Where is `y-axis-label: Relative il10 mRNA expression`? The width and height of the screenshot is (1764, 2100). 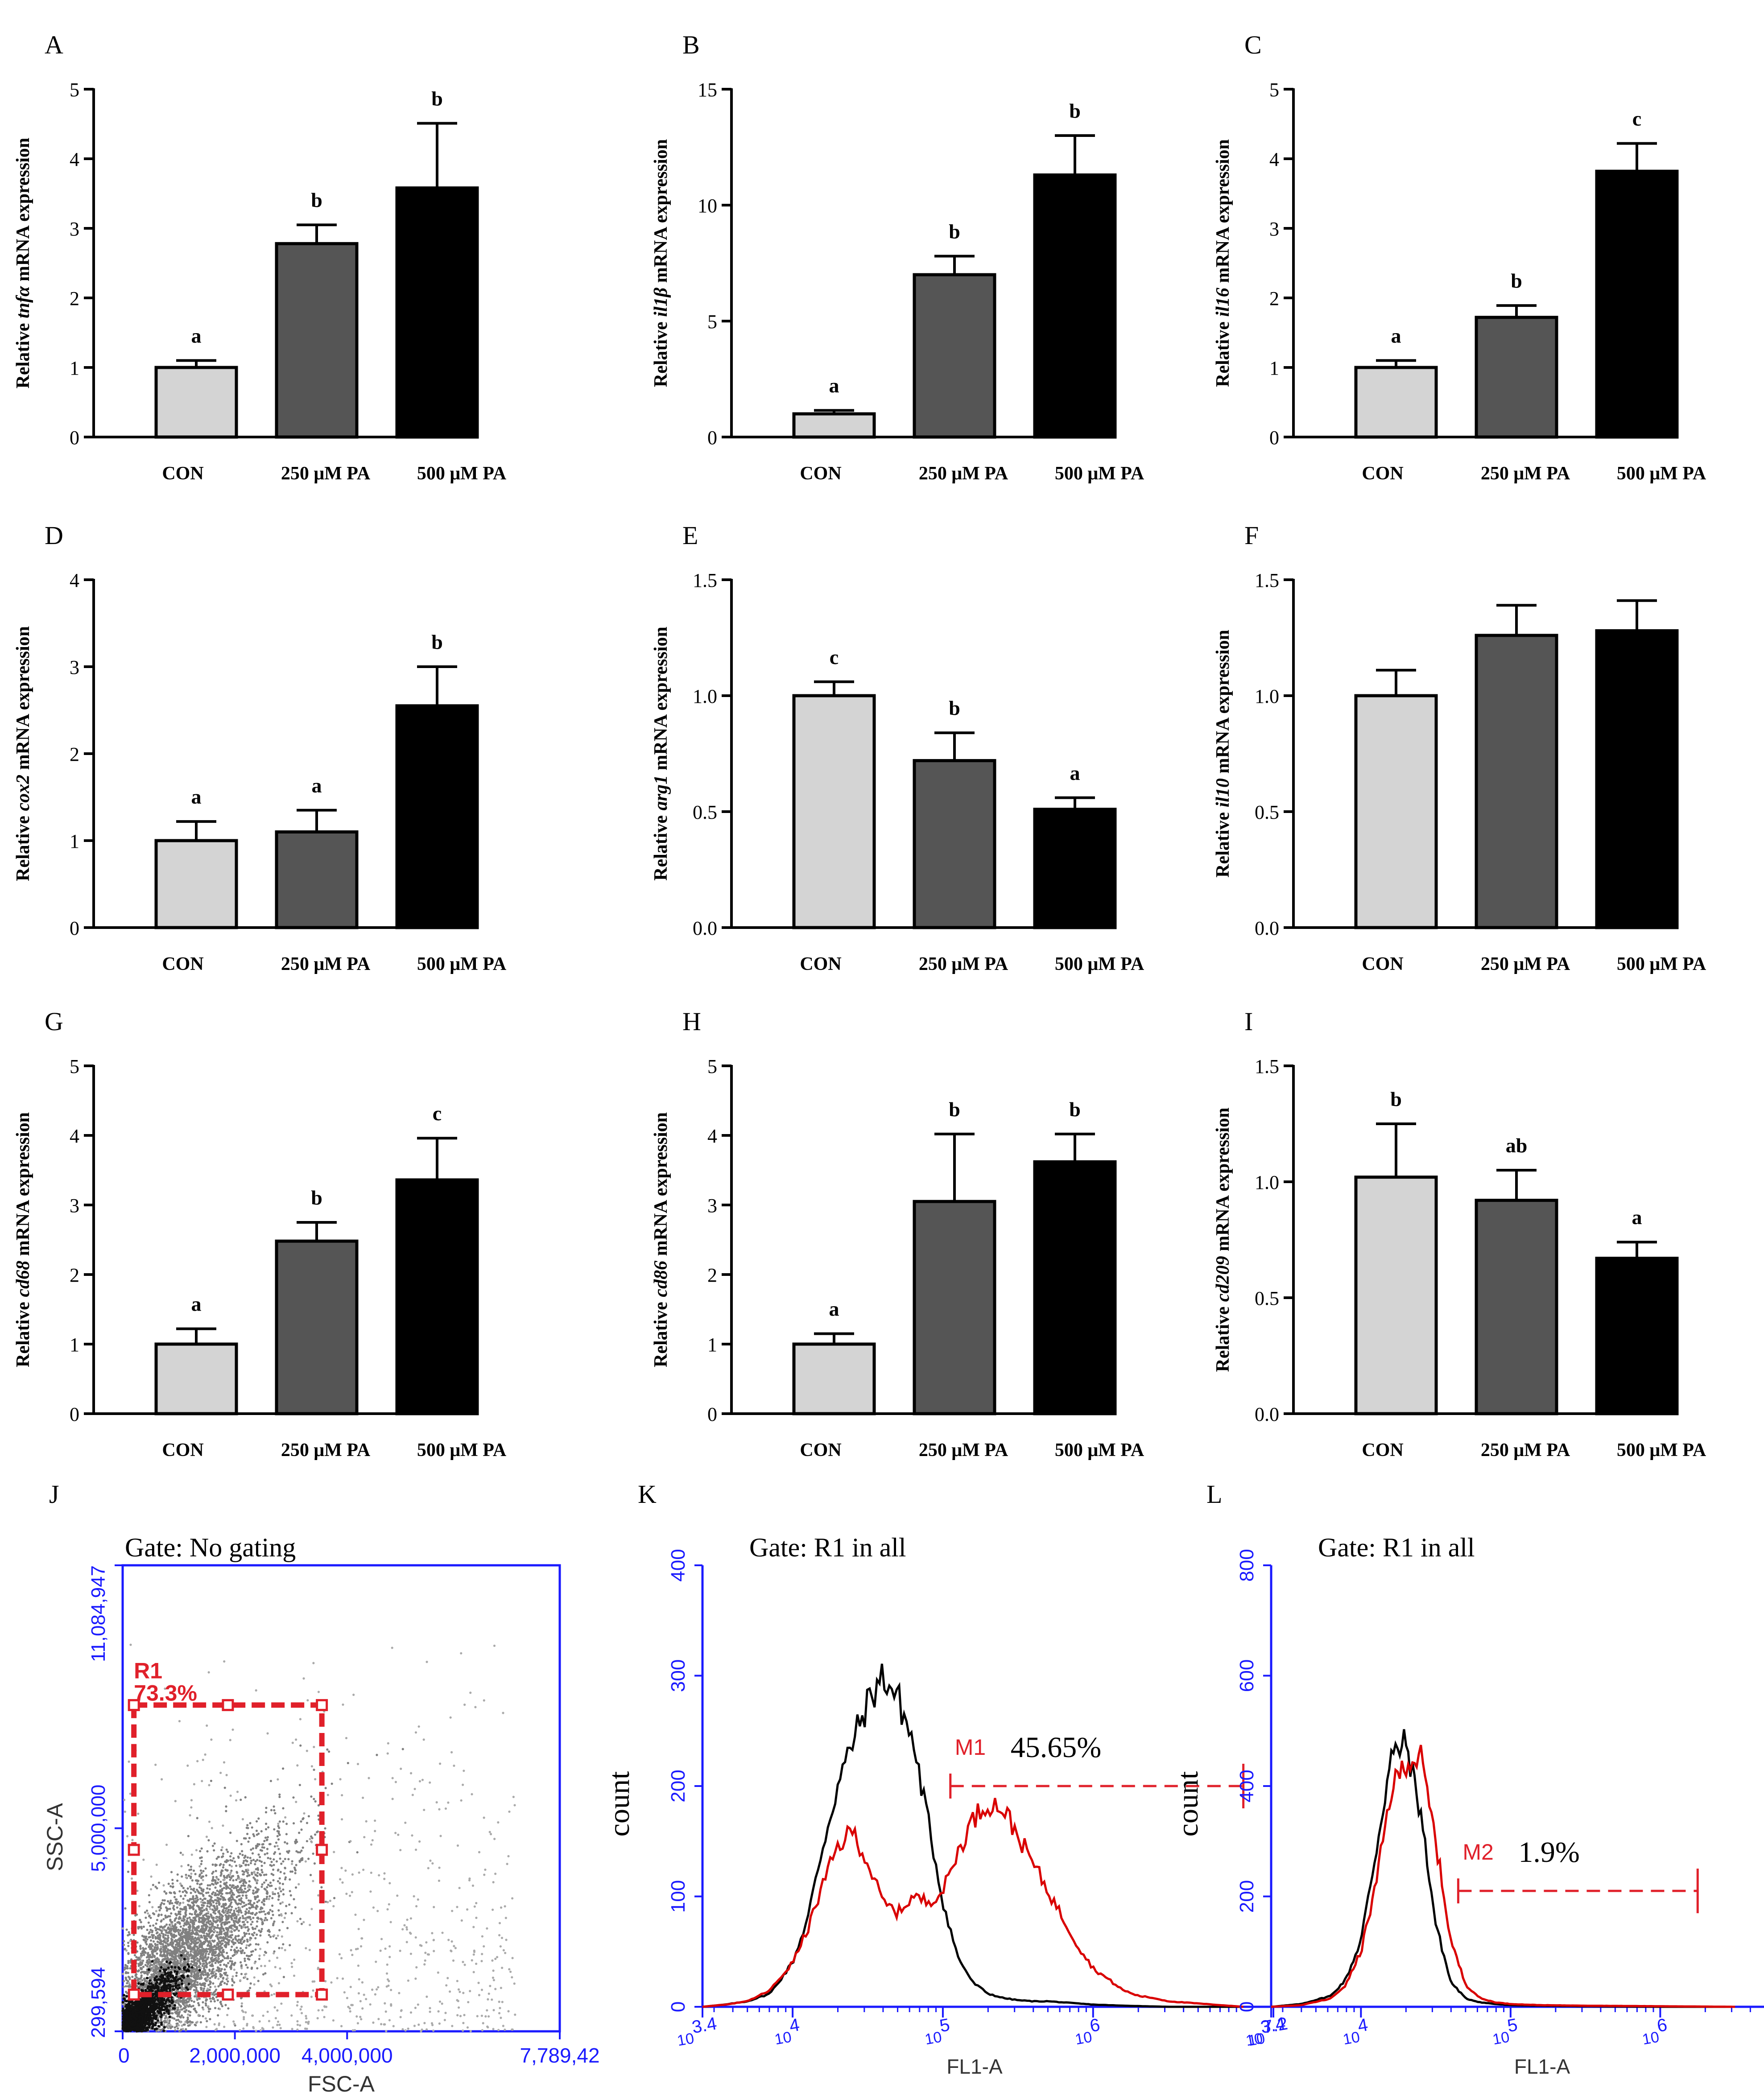
y-axis-label: Relative il10 mRNA expression is located at coordinates (1223, 754).